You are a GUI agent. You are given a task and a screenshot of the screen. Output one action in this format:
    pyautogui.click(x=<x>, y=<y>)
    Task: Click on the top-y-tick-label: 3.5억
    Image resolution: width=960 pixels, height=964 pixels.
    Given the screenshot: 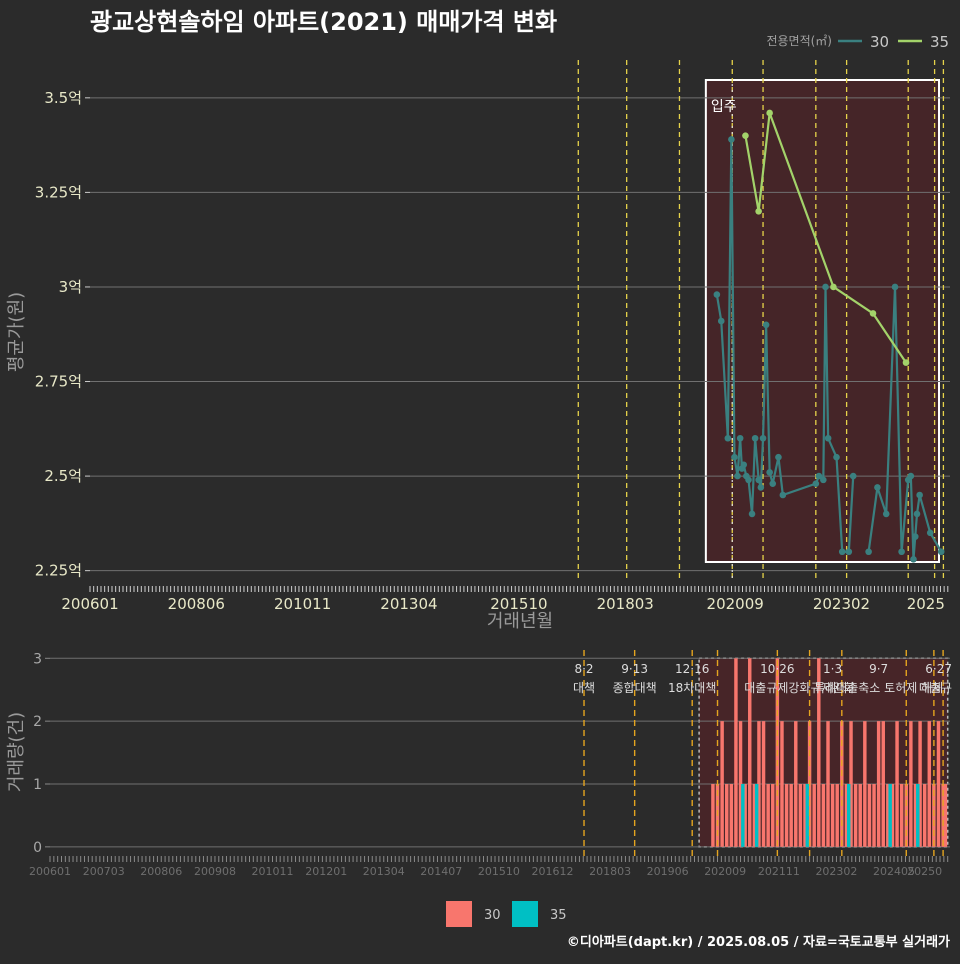 What is the action you would take?
    pyautogui.click(x=63, y=98)
    